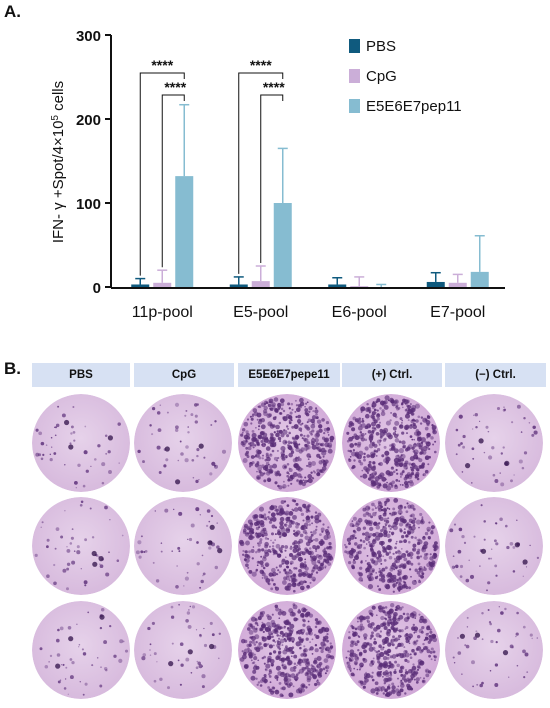 The height and width of the screenshot is (708, 550). Describe the element at coordinates (88, 36) in the screenshot. I see `y-tick-label: 300` at that location.